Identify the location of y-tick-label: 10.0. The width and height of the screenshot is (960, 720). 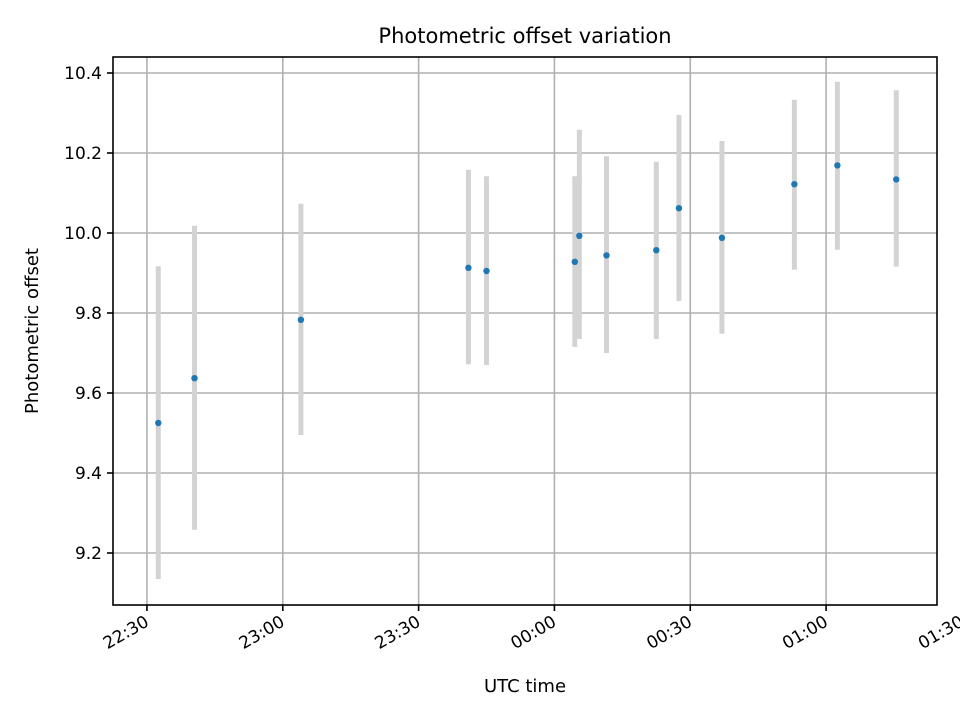
(83, 234).